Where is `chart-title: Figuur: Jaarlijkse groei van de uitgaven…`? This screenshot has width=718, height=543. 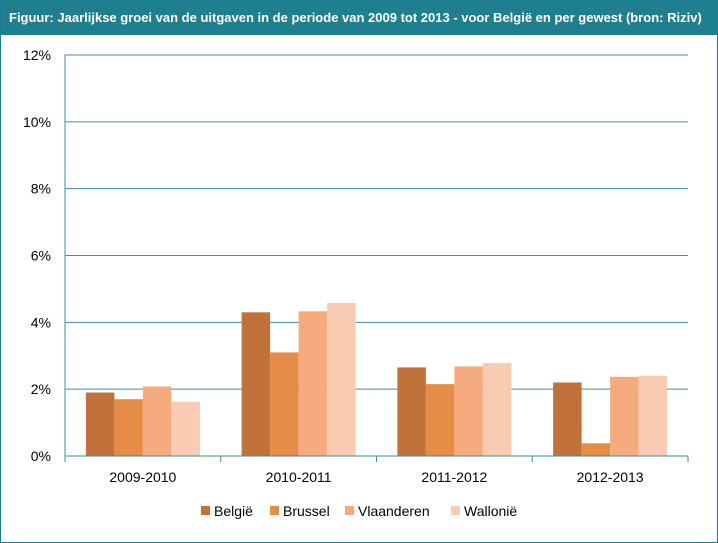
chart-title: Figuur: Jaarlijkse groei van de uitgaven… is located at coordinates (359, 18).